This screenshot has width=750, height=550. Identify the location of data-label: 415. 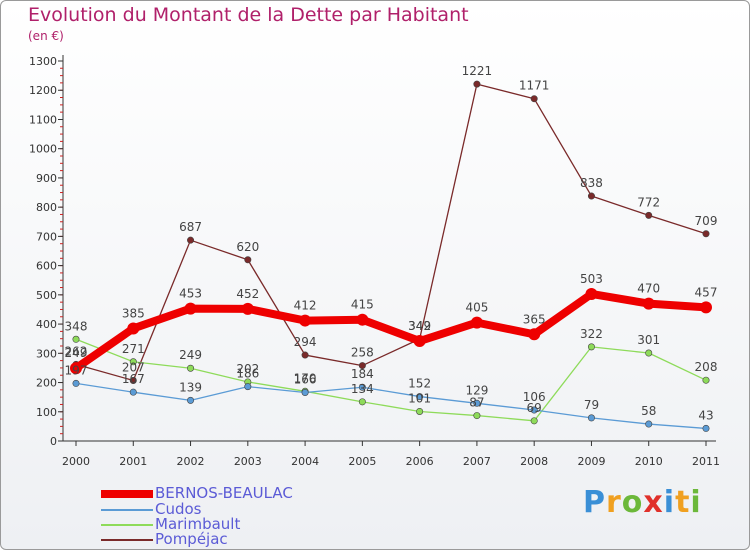
(362, 305).